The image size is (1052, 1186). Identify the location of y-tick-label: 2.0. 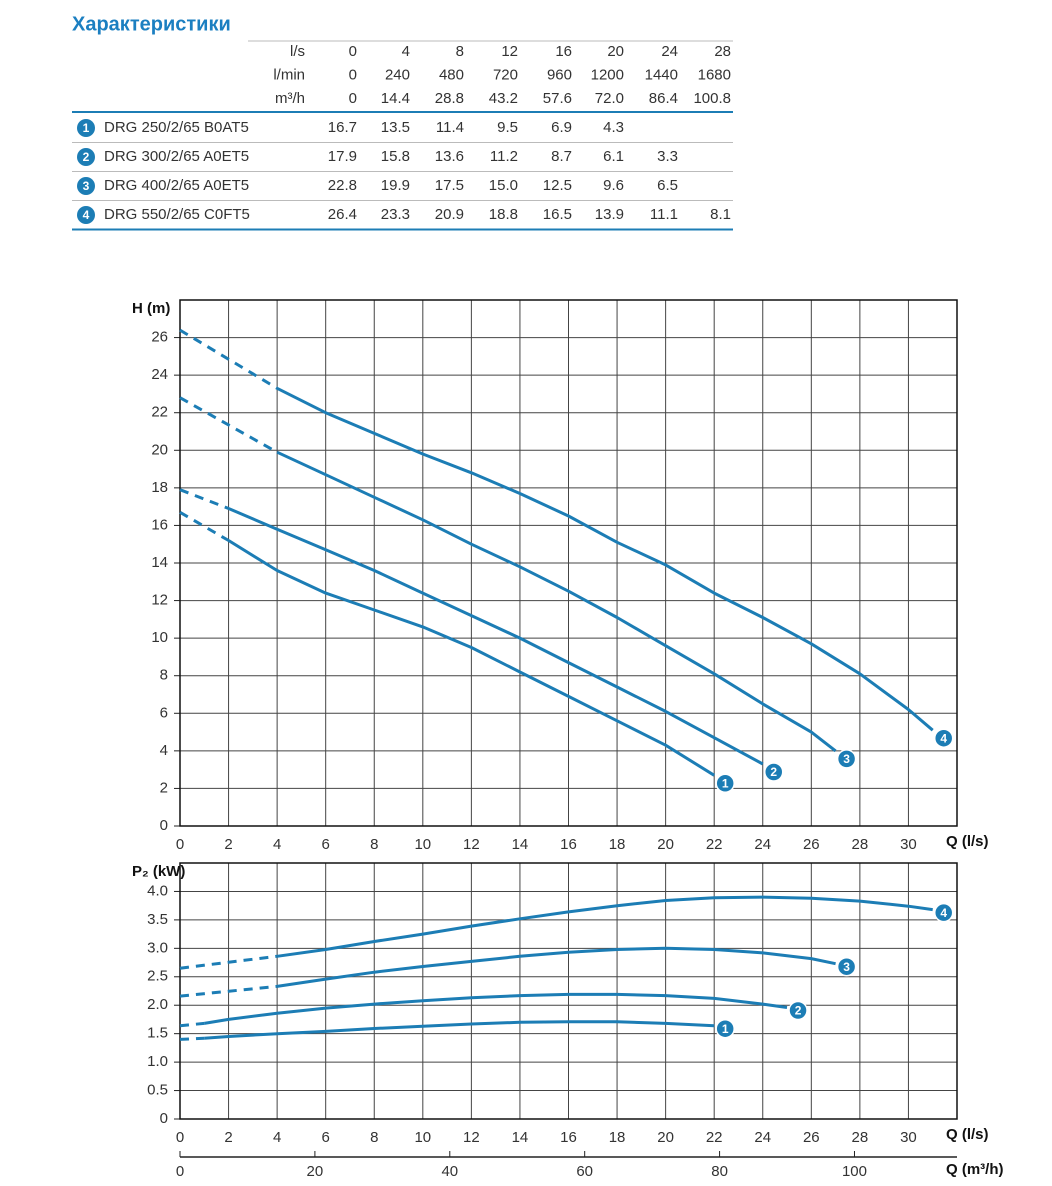
(157, 1004).